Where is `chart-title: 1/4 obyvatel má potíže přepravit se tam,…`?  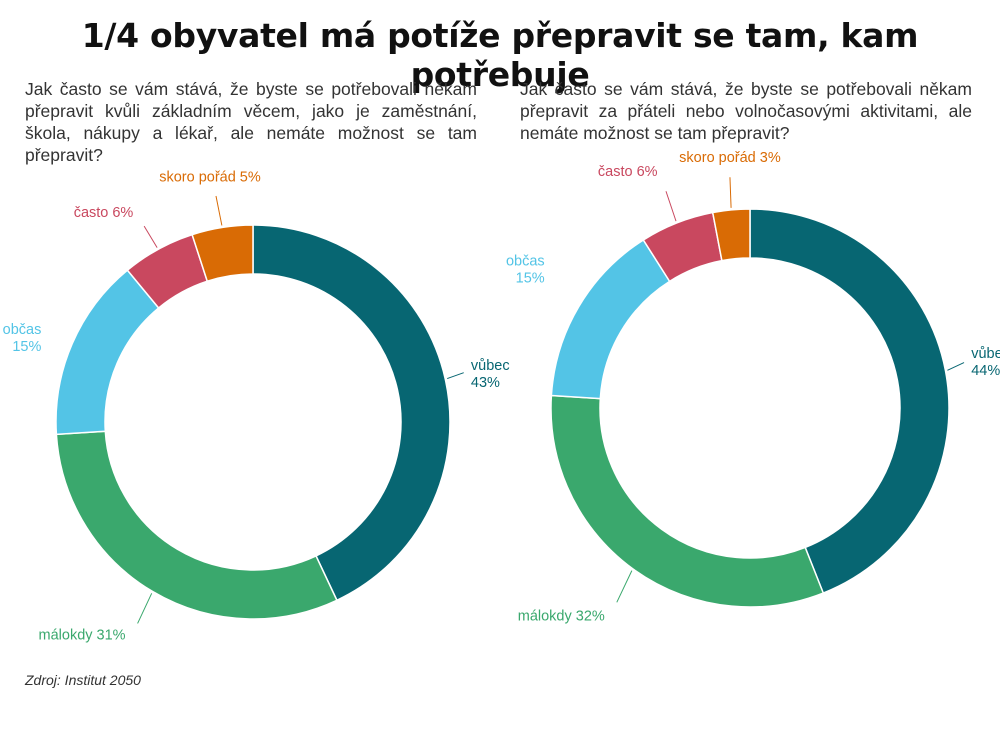
chart-title: 1/4 obyvatel má potíže přepravit se tam,… is located at coordinates (500, 55).